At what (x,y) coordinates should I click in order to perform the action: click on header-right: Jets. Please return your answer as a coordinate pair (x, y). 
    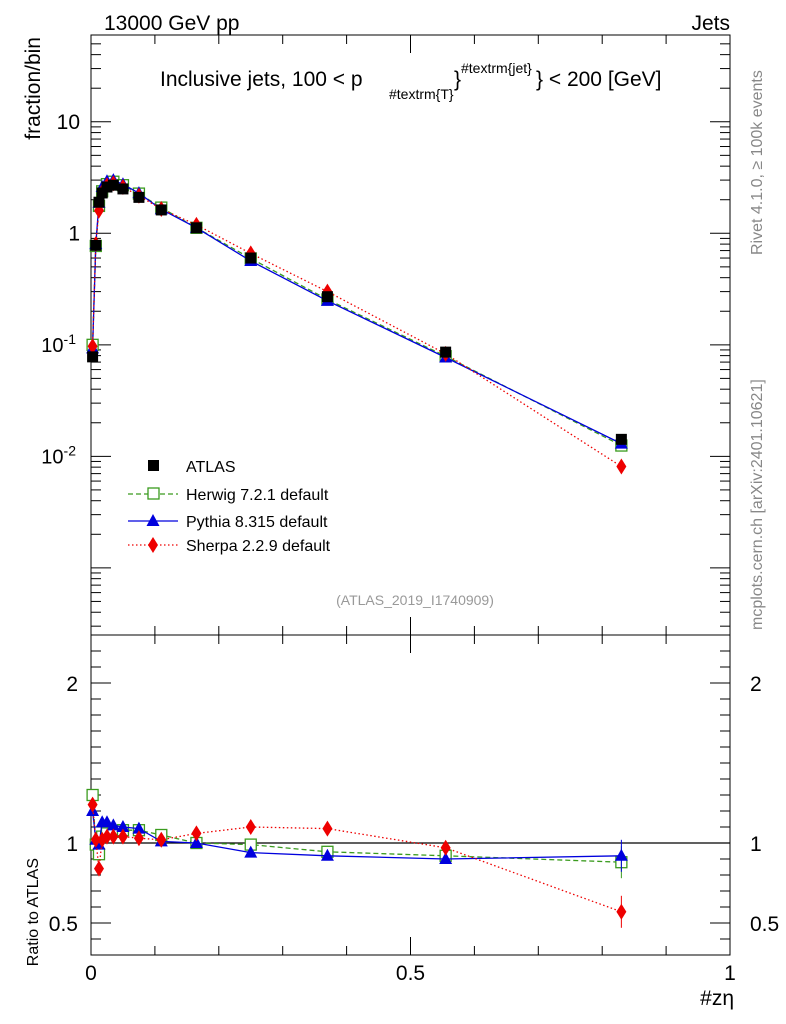
    Looking at the image, I should click on (710, 23).